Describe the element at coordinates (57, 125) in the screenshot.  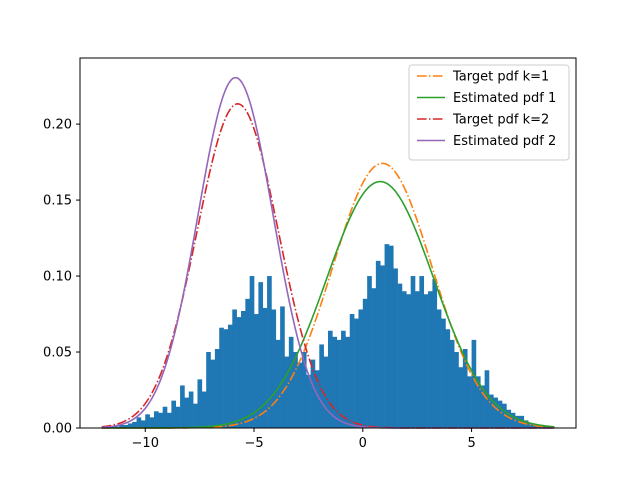
I see `y-tick-label: 0.20` at that location.